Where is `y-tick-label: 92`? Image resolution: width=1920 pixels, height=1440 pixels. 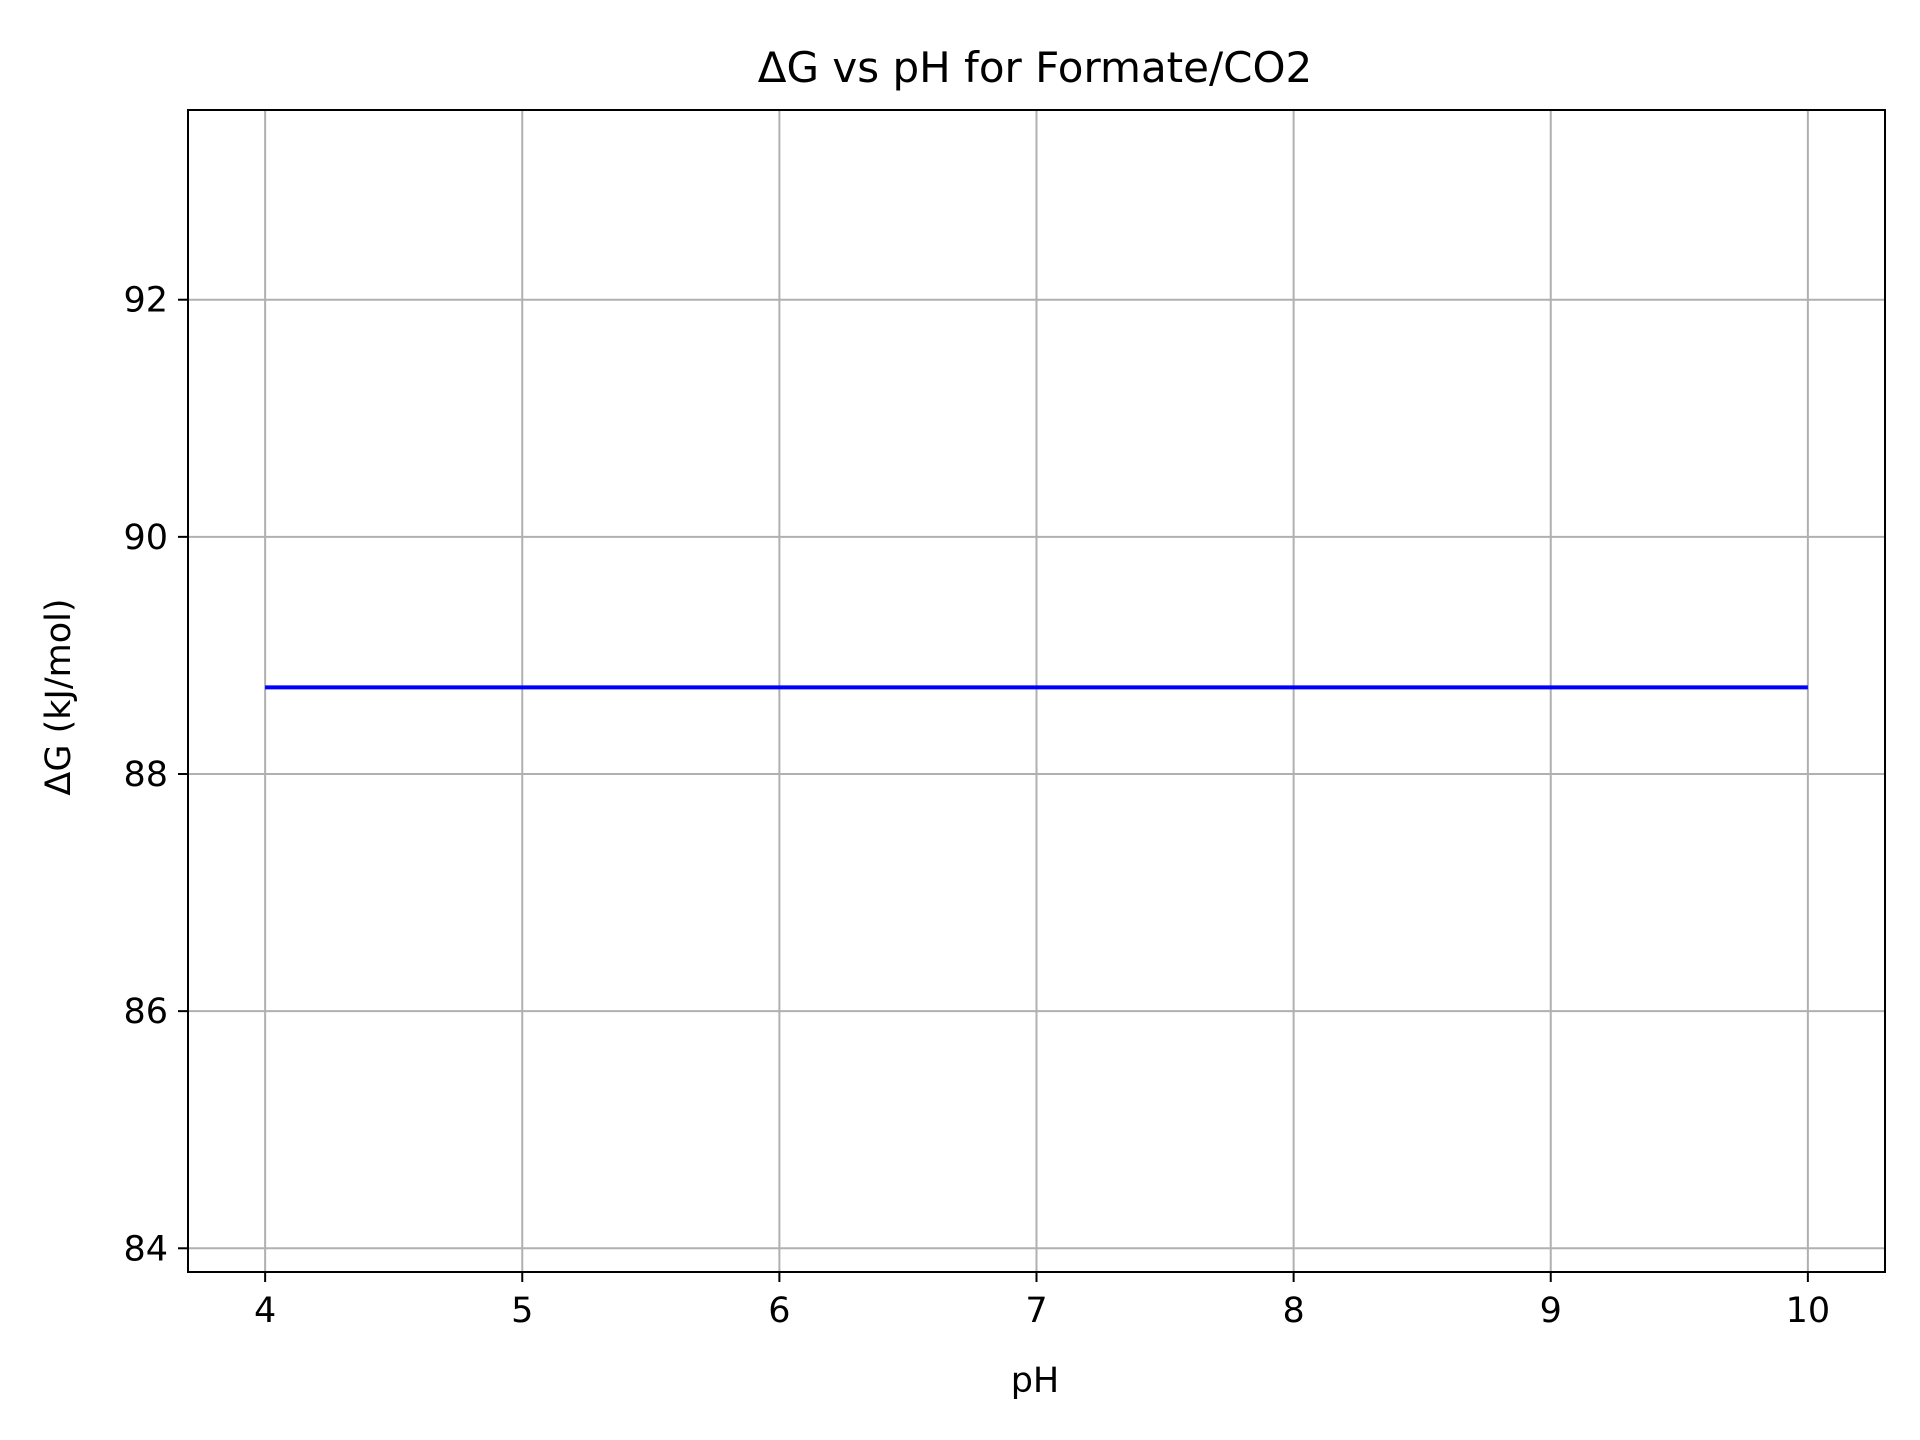
y-tick-label: 92 is located at coordinates (145, 301).